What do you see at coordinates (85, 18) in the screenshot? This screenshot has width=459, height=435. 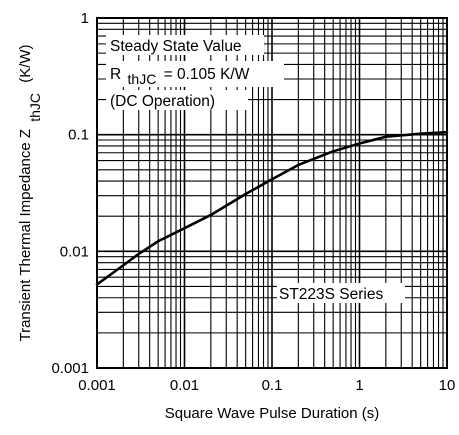 I see `y-tick-label: 1` at bounding box center [85, 18].